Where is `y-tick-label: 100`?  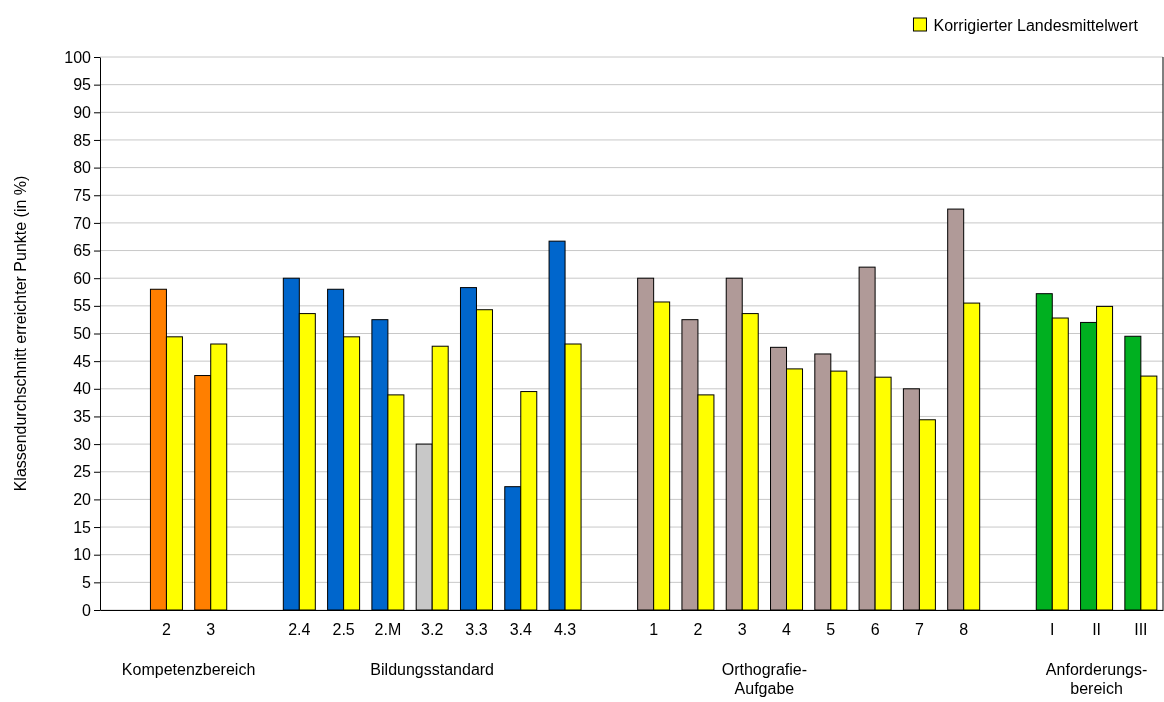 y-tick-label: 100 is located at coordinates (78, 57).